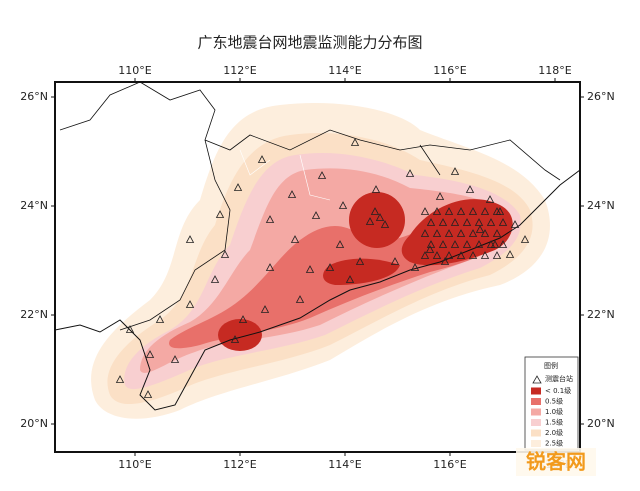 This screenshot has width=640, height=491. What do you see at coordinates (449, 70) in the screenshot?
I see `lon-label: 116°E` at bounding box center [449, 70].